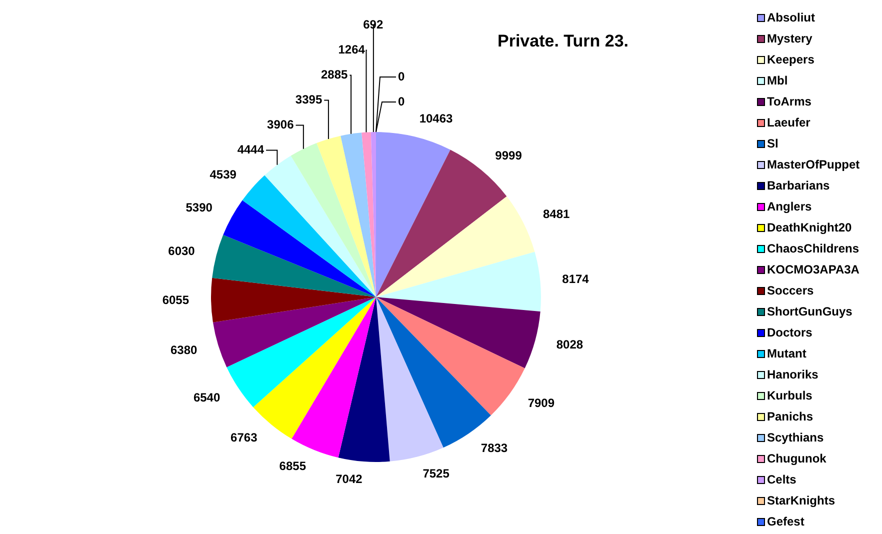 The width and height of the screenshot is (882, 534). What do you see at coordinates (280, 125) in the screenshot?
I see `data-label: 3906` at bounding box center [280, 125].